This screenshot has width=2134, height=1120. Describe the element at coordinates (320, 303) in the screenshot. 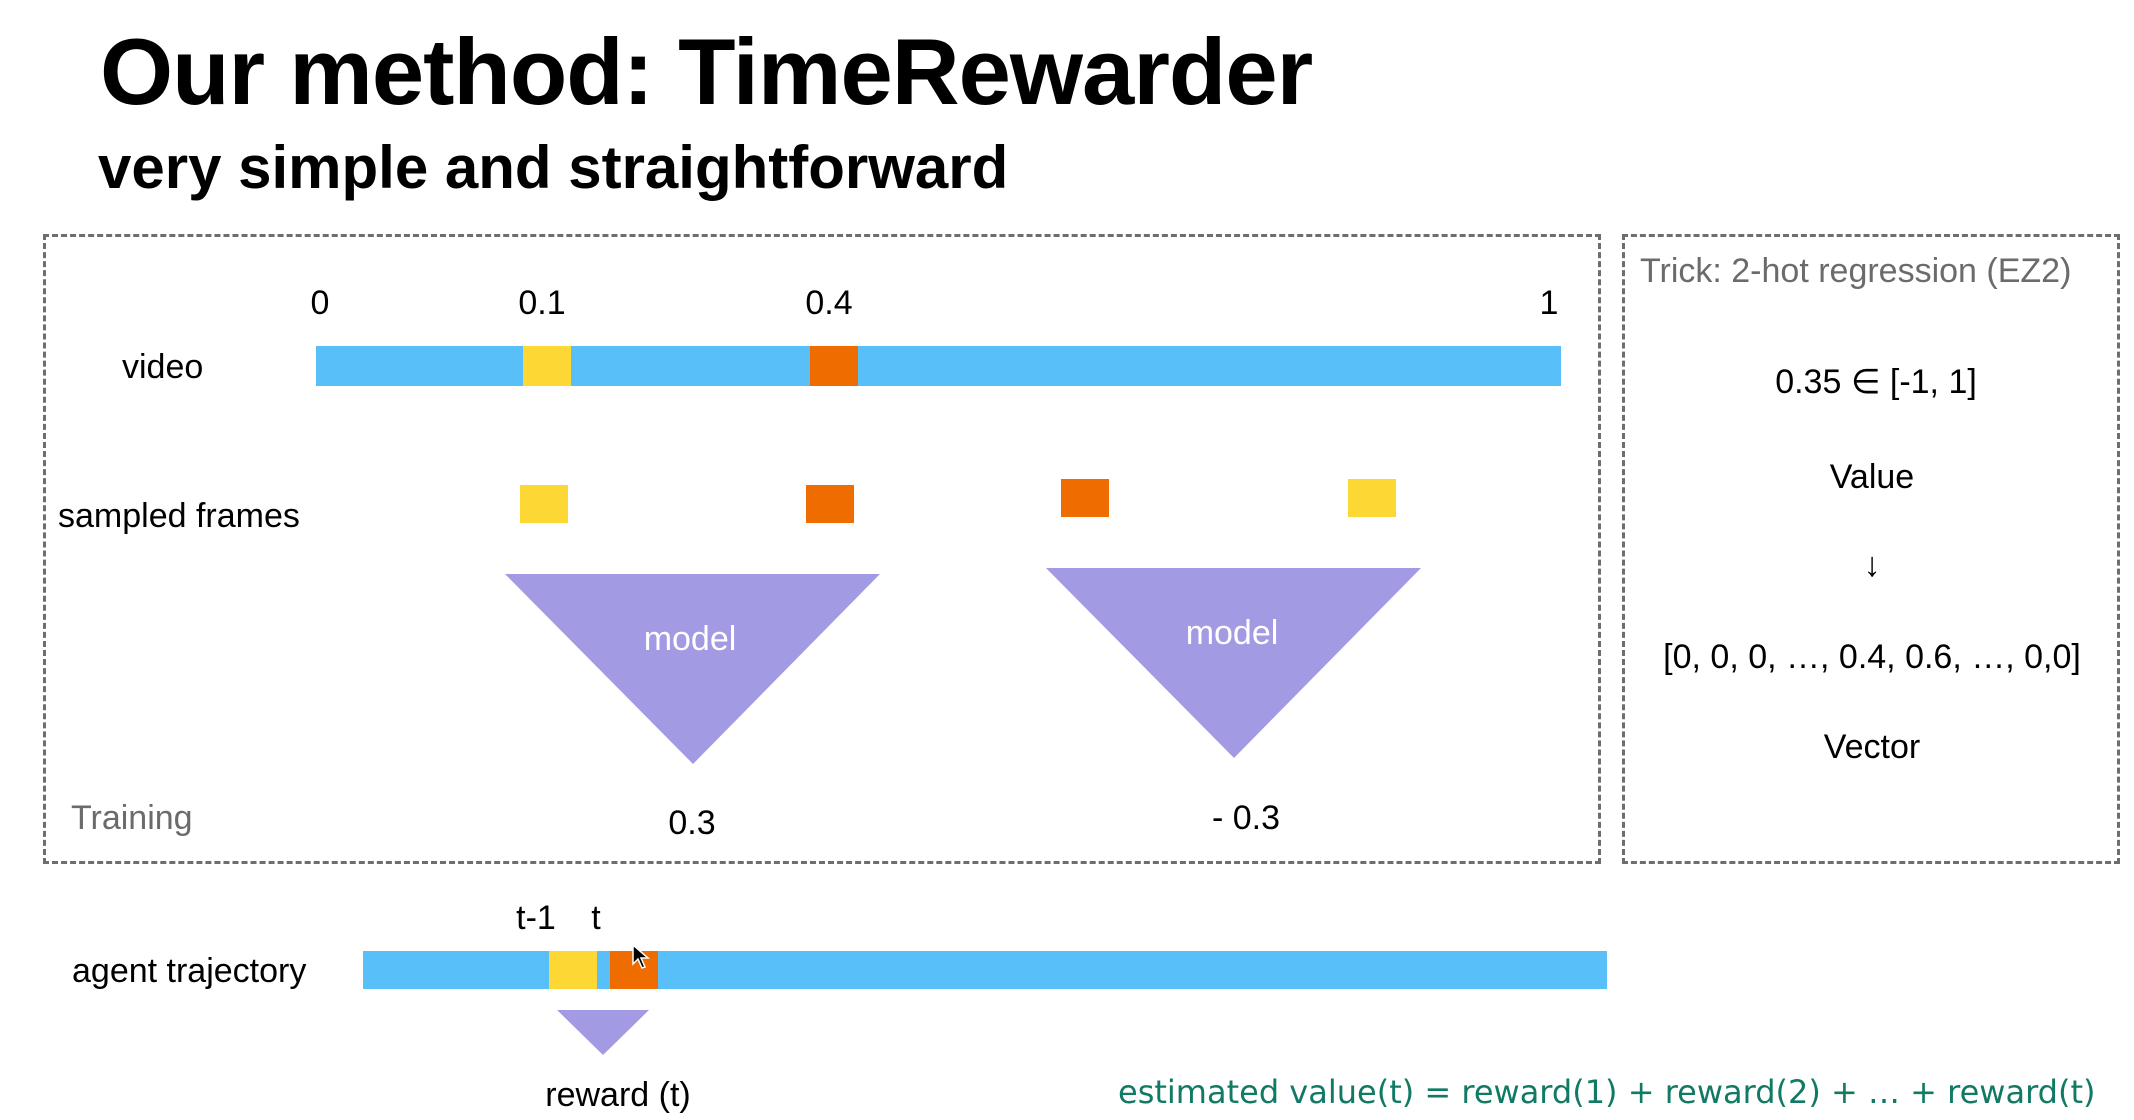

I see `tick-label-0: 0` at that location.